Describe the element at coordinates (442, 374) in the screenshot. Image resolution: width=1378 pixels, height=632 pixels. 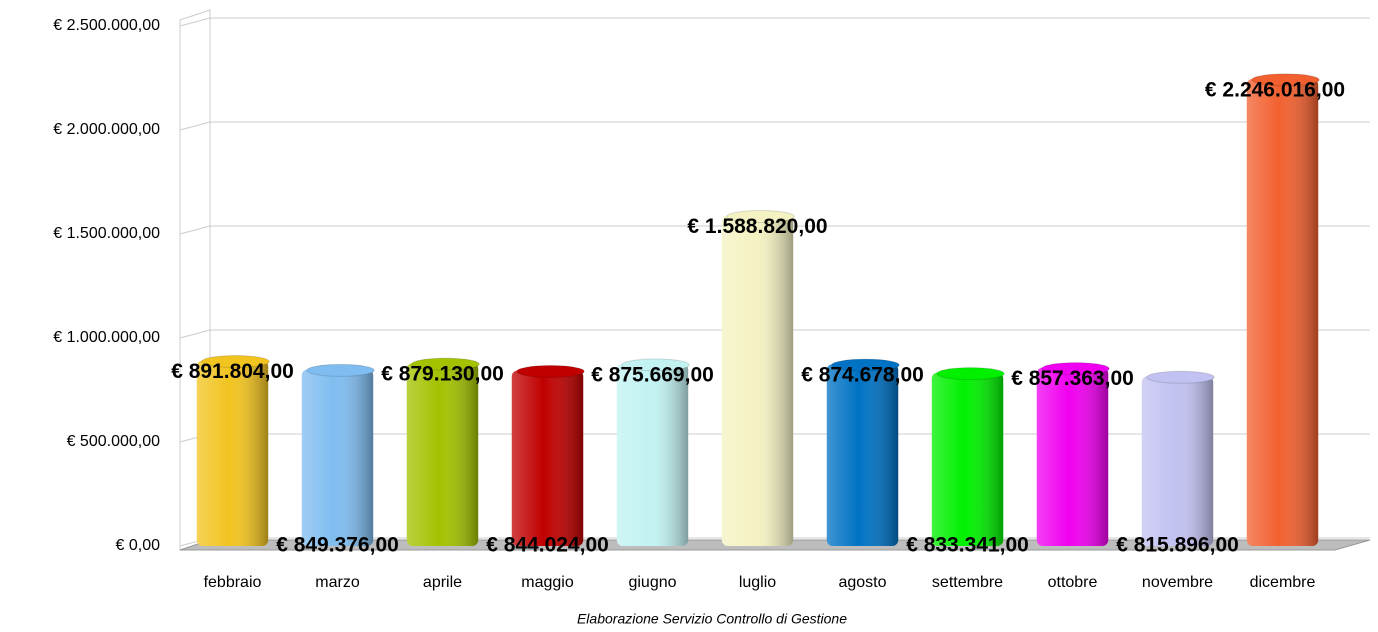
I see `value-label: € 879.130,00` at that location.